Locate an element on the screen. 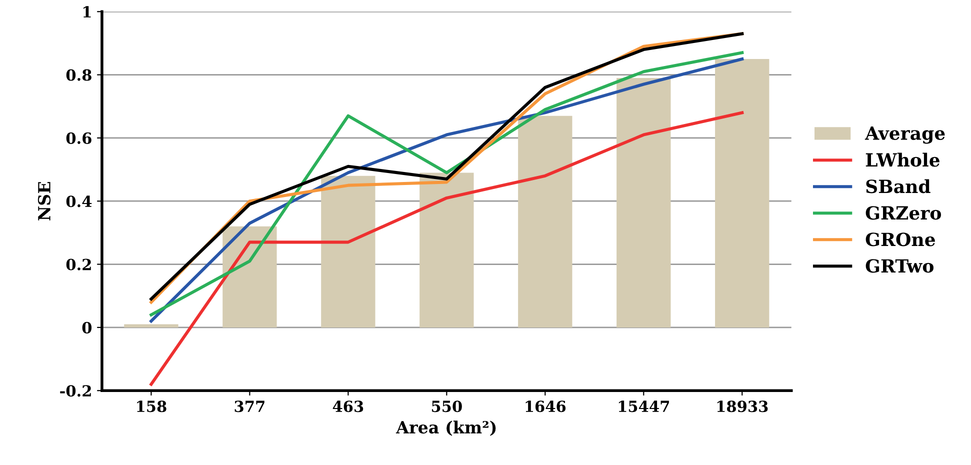 The width and height of the screenshot is (971, 465). x-tick-label: 377 is located at coordinates (249, 406).